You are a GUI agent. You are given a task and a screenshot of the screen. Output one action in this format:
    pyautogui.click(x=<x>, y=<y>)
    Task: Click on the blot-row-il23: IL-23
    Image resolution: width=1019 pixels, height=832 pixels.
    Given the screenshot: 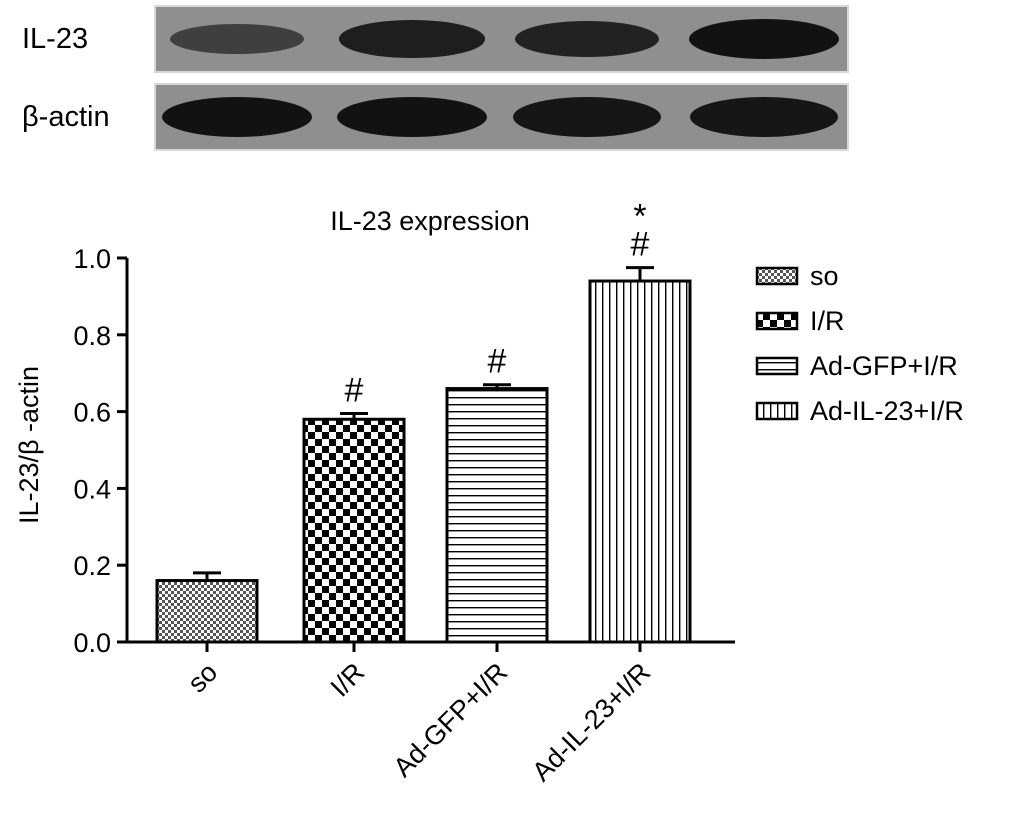 What is the action you would take?
    pyautogui.click(x=509, y=39)
    